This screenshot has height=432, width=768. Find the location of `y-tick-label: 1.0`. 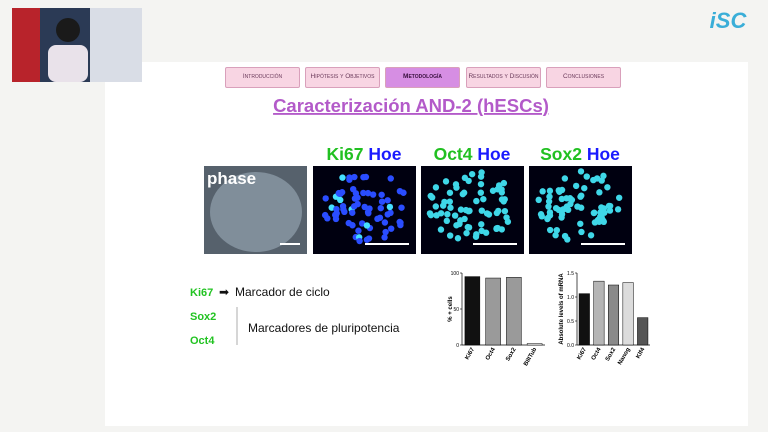

y-tick-label: 1.0 is located at coordinates (570, 298).